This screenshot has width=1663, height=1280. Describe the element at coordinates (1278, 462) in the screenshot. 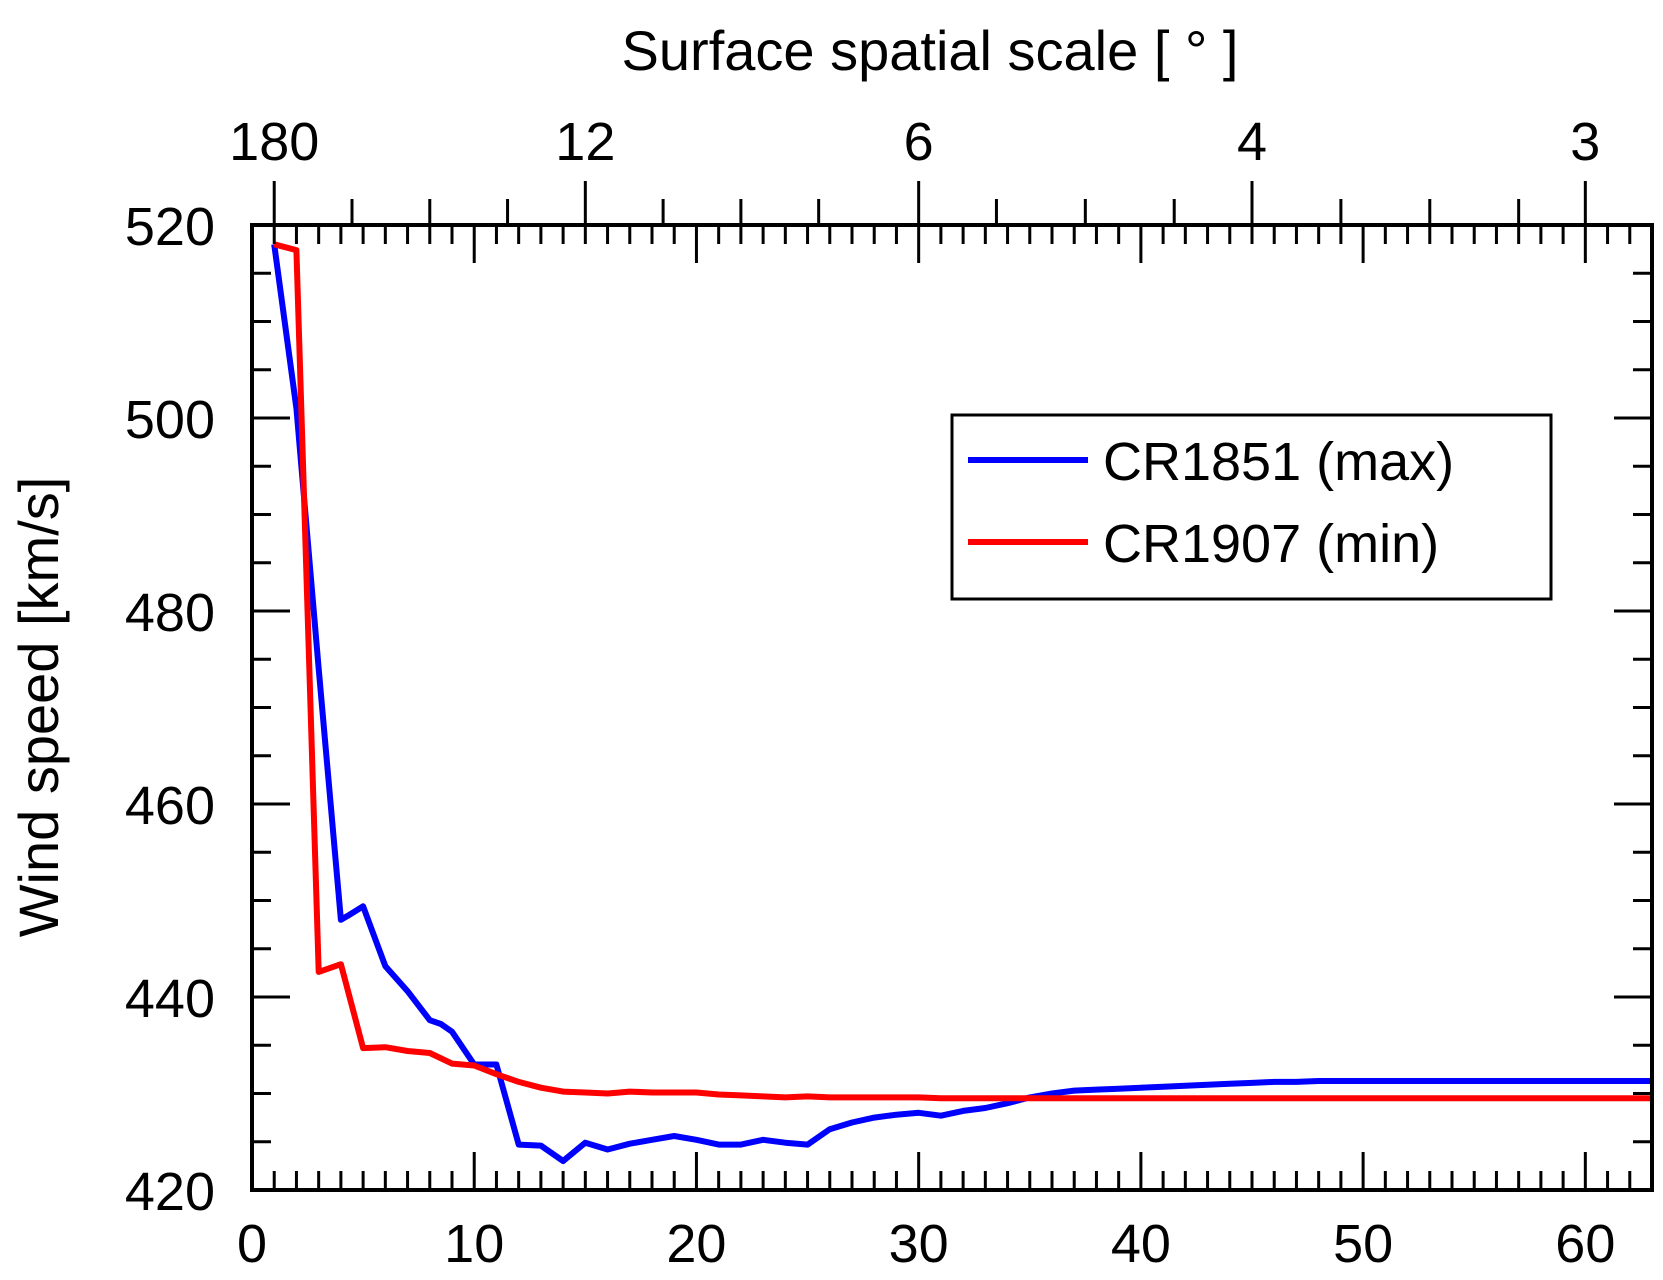

I see `legend-label-cr1851: CR1851 (max)` at that location.